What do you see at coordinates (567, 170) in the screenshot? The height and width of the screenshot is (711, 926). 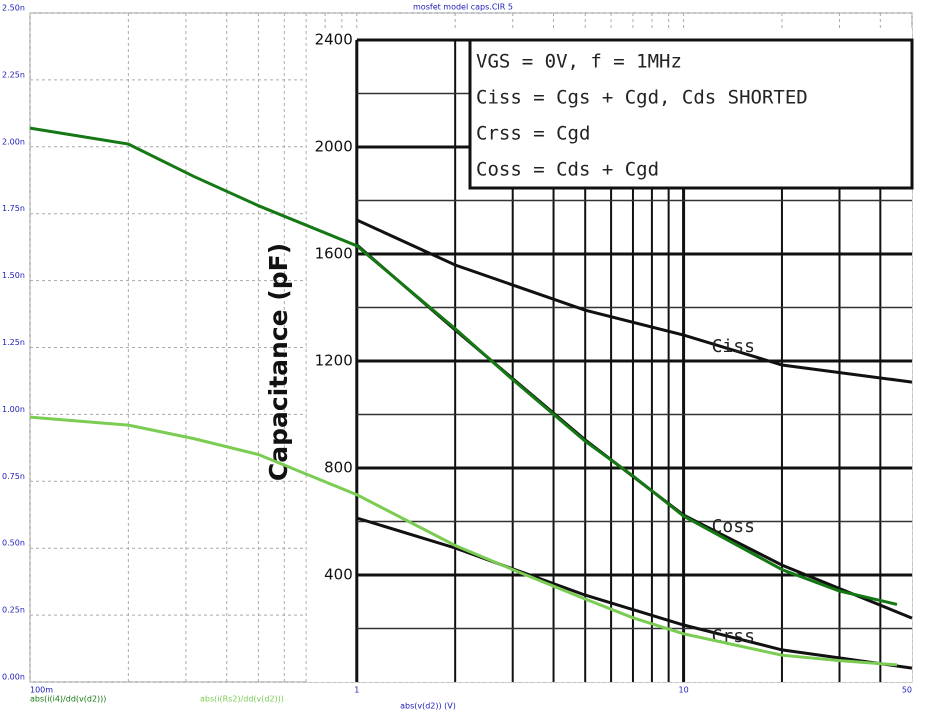 I see `annotation: Coss = Cds + Cgd` at bounding box center [567, 170].